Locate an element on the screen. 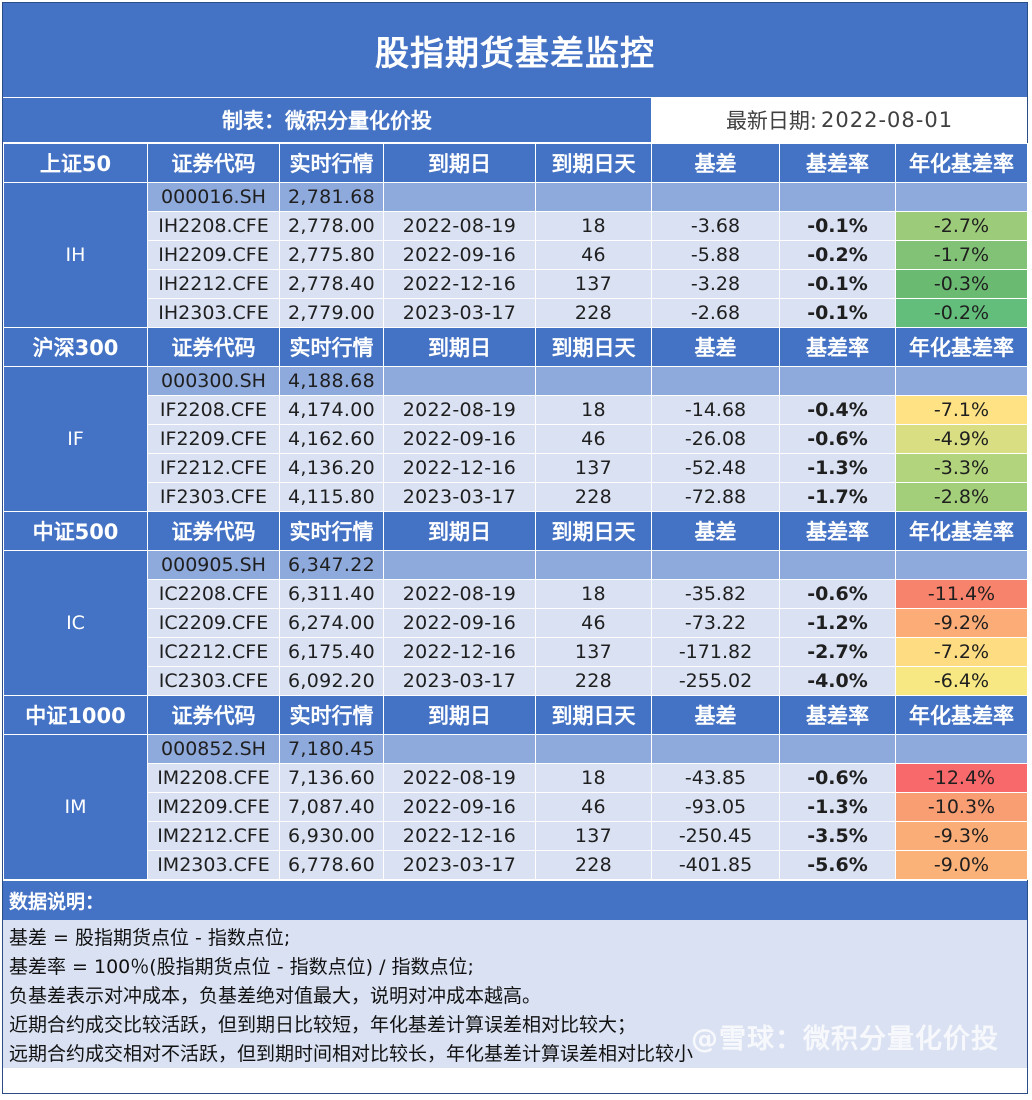 This screenshot has height=1100, width=1032. note-line: 基差率 = 100％(股指期货点位 - 指数点位) / 指数点位; is located at coordinates (241, 967).